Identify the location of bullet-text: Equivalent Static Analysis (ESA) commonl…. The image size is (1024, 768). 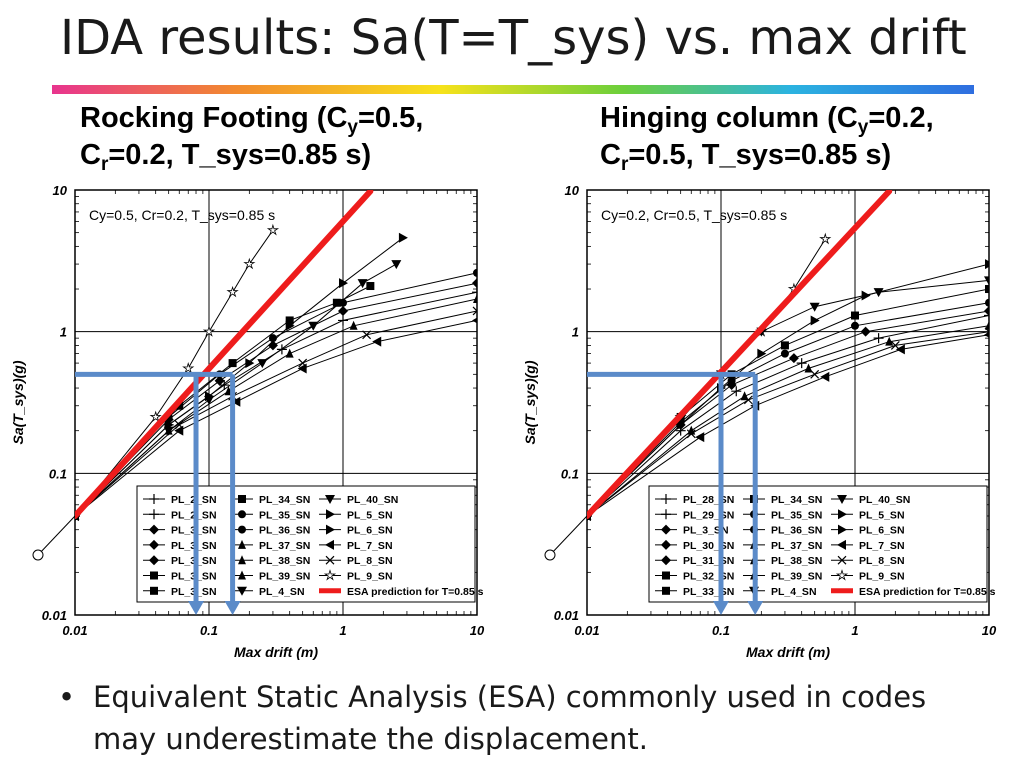
(510, 718).